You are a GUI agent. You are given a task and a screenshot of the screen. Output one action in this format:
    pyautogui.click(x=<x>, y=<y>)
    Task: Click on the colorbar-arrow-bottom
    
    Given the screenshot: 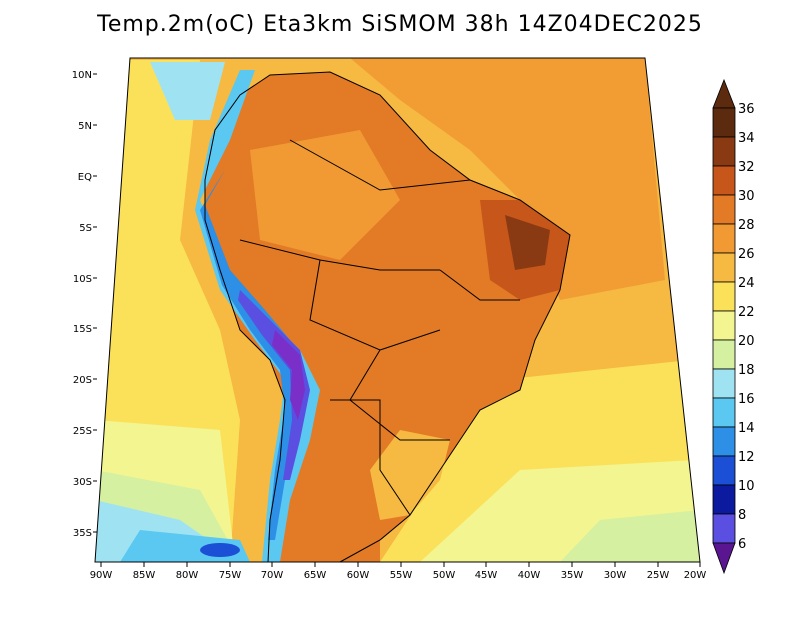 What is the action you would take?
    pyautogui.click(x=724, y=558)
    